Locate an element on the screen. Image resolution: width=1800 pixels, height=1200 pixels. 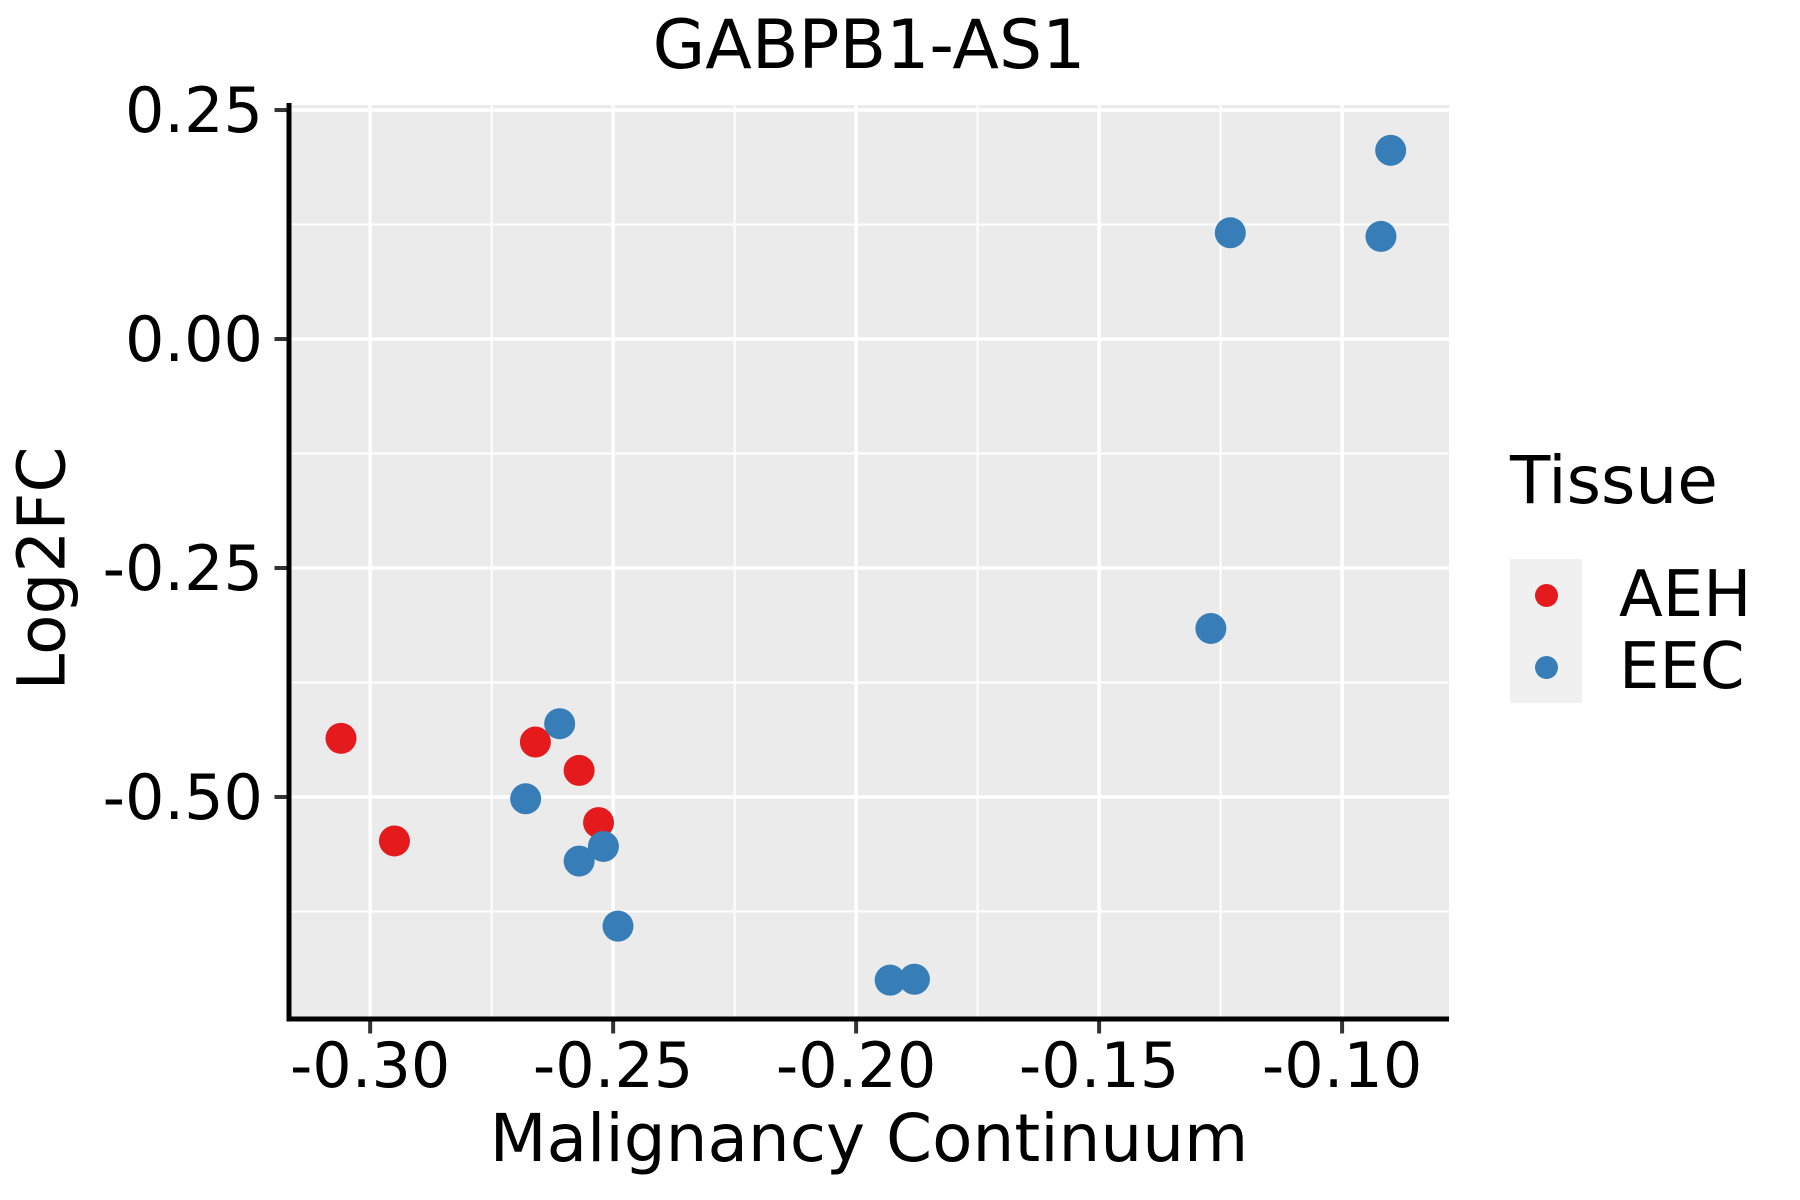
legend-key-aeh is located at coordinates (1546, 595).